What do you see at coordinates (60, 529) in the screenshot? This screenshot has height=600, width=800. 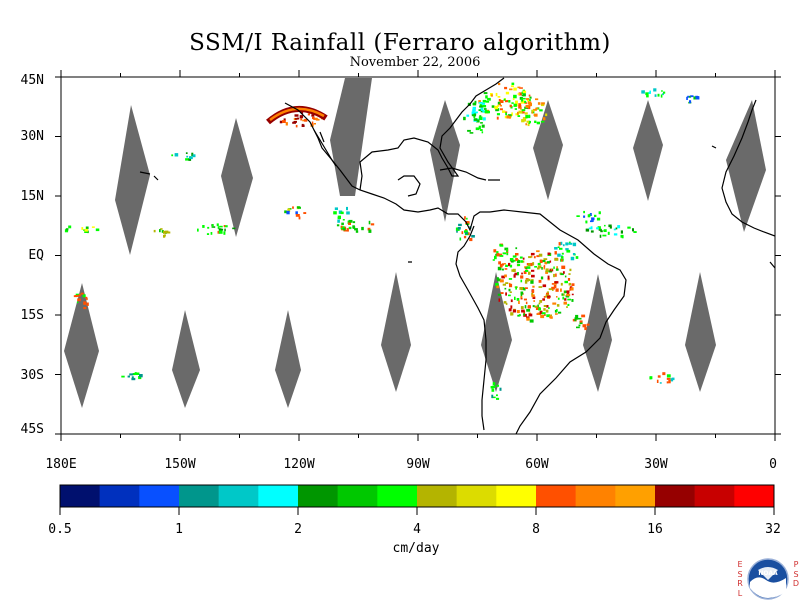 I see `colorbar-label-0-5: 0.5` at bounding box center [60, 529].